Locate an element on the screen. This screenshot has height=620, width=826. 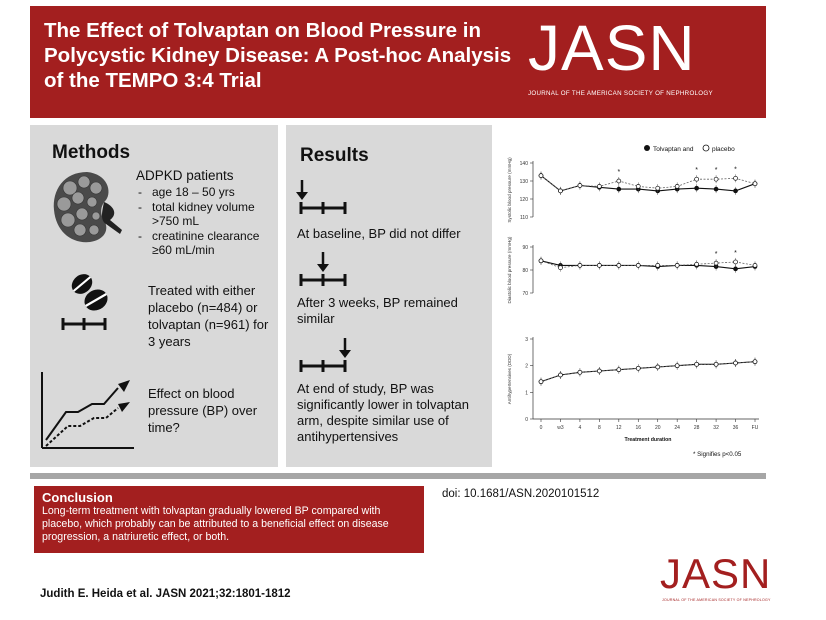
criteria-item: creatinine clearance ≥60 mL/min is located at coordinates (205, 243).